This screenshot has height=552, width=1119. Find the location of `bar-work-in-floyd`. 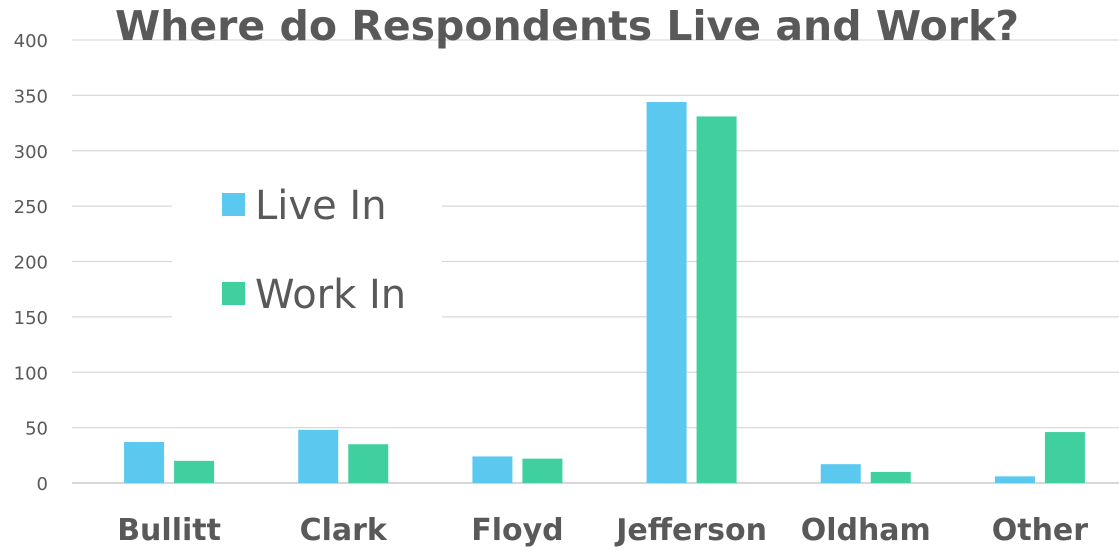

bar-work-in-floyd is located at coordinates (542, 470).